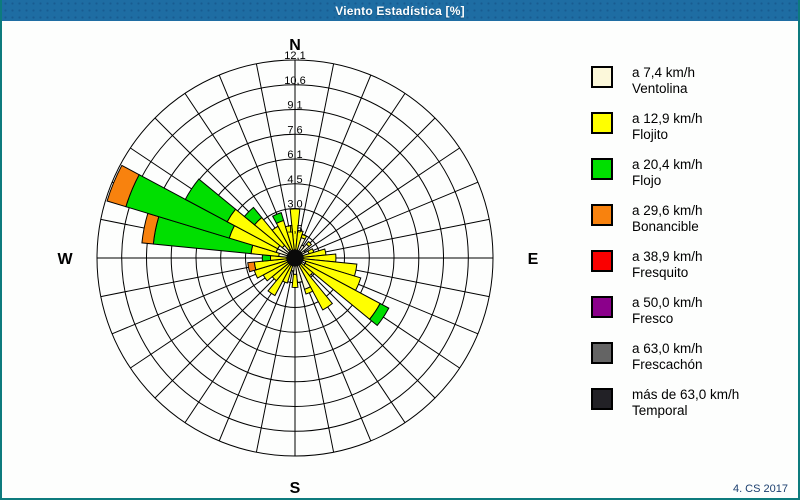  Describe the element at coordinates (210, 200) in the screenshot. I see `rose-segment-NWbW-Flojo` at that location.